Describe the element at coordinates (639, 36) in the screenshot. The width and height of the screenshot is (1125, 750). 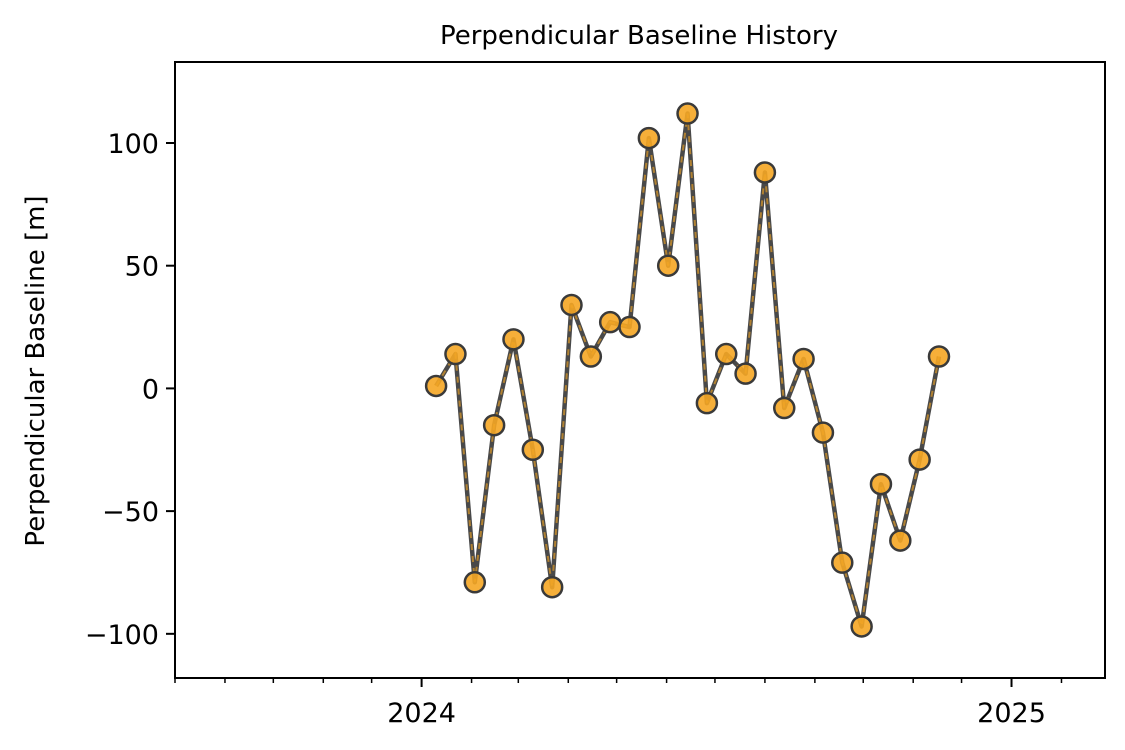
I see `chart-title: Perpendicular Baseline History` at that location.